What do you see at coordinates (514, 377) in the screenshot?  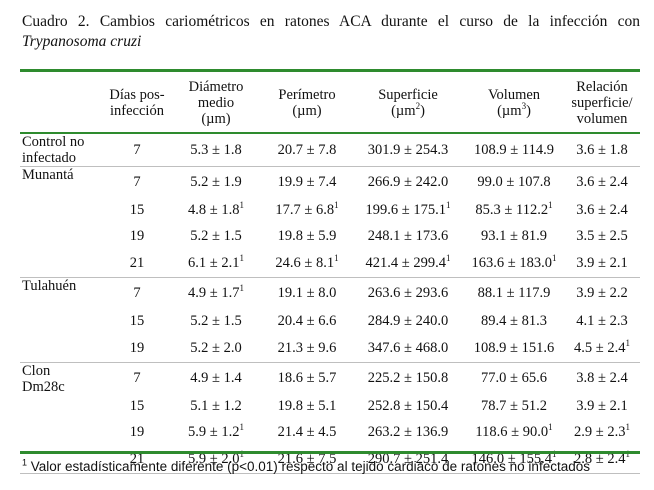 I see `cell-volumen: 77.0 ± 65.6` at bounding box center [514, 377].